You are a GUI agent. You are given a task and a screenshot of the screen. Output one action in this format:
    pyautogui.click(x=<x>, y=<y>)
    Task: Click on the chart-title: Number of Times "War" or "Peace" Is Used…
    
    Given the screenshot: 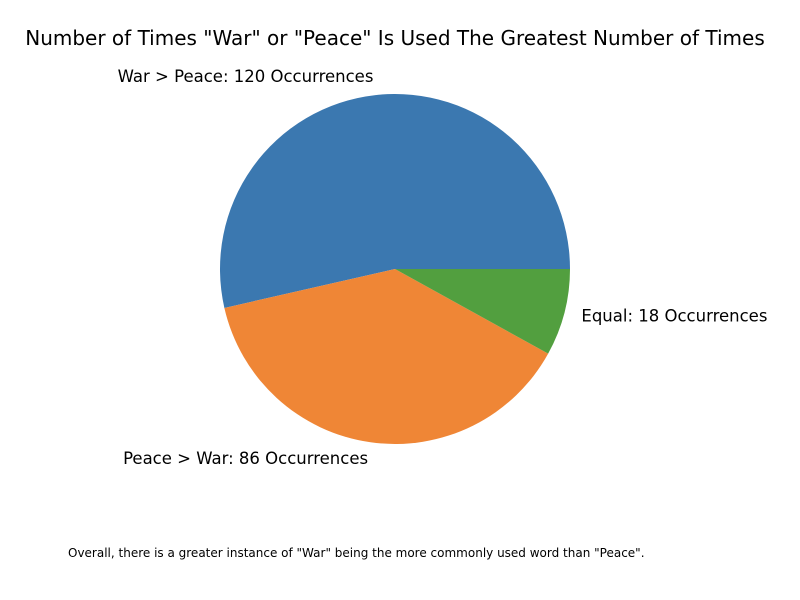 What is the action you would take?
    pyautogui.click(x=395, y=38)
    